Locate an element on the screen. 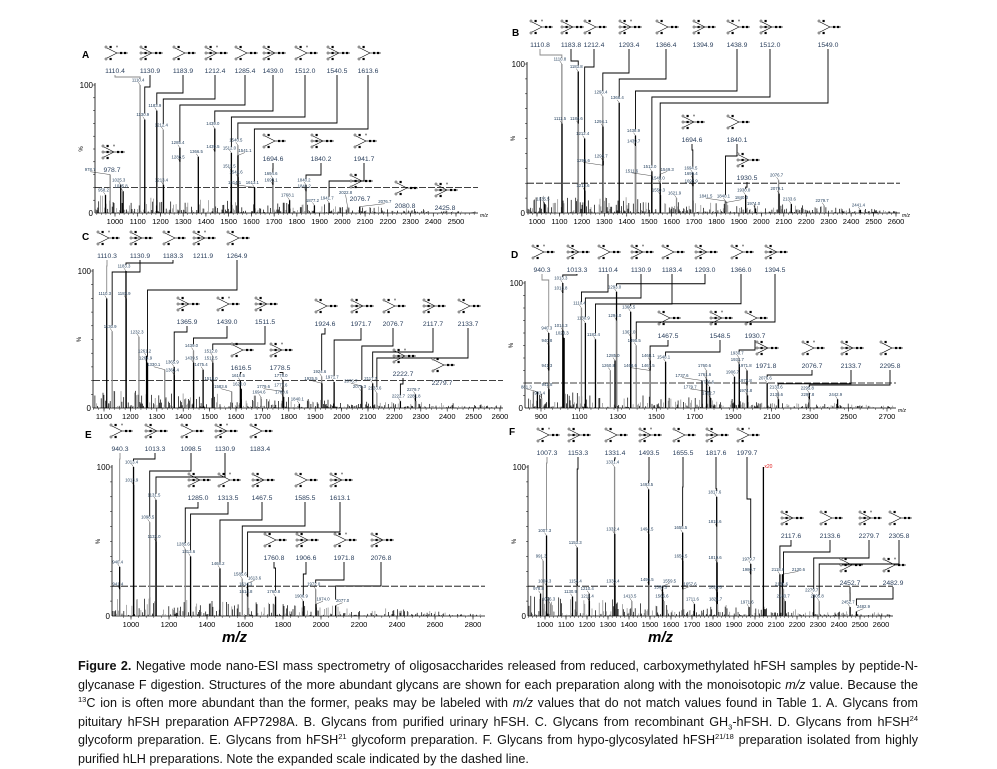 The image size is (997, 769). structure-mz-label: 1924.6 is located at coordinates (325, 324).